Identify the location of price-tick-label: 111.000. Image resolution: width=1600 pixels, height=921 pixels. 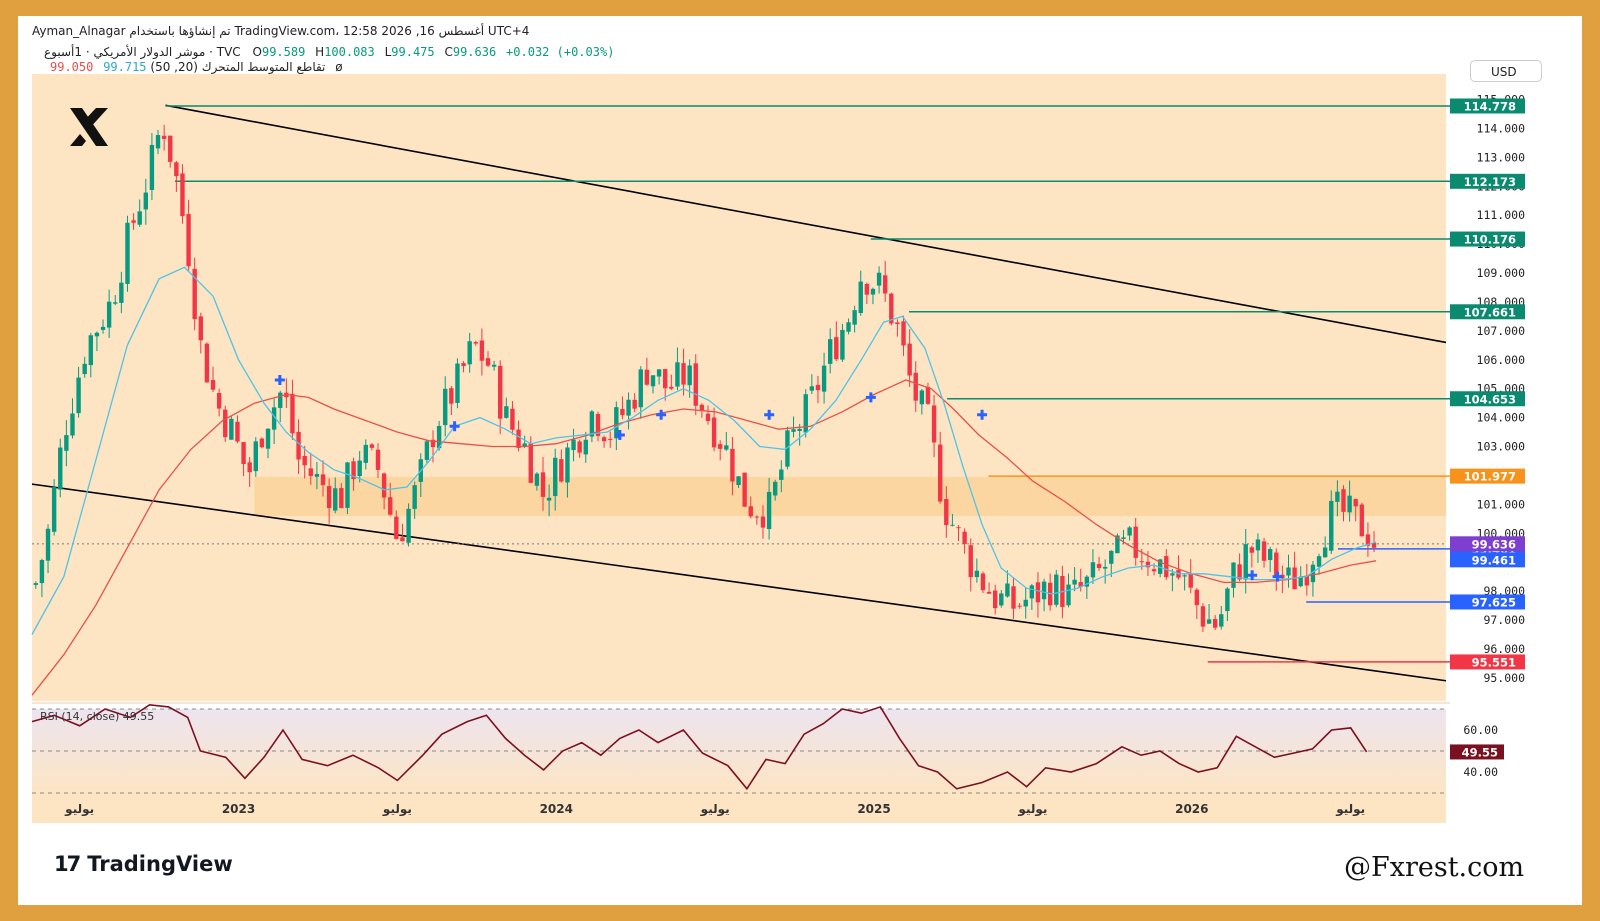
(1501, 215).